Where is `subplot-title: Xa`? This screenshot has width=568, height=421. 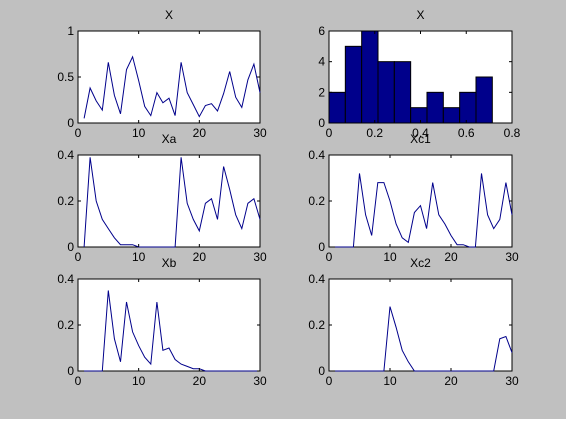 subplot-title: Xa is located at coordinates (169, 139).